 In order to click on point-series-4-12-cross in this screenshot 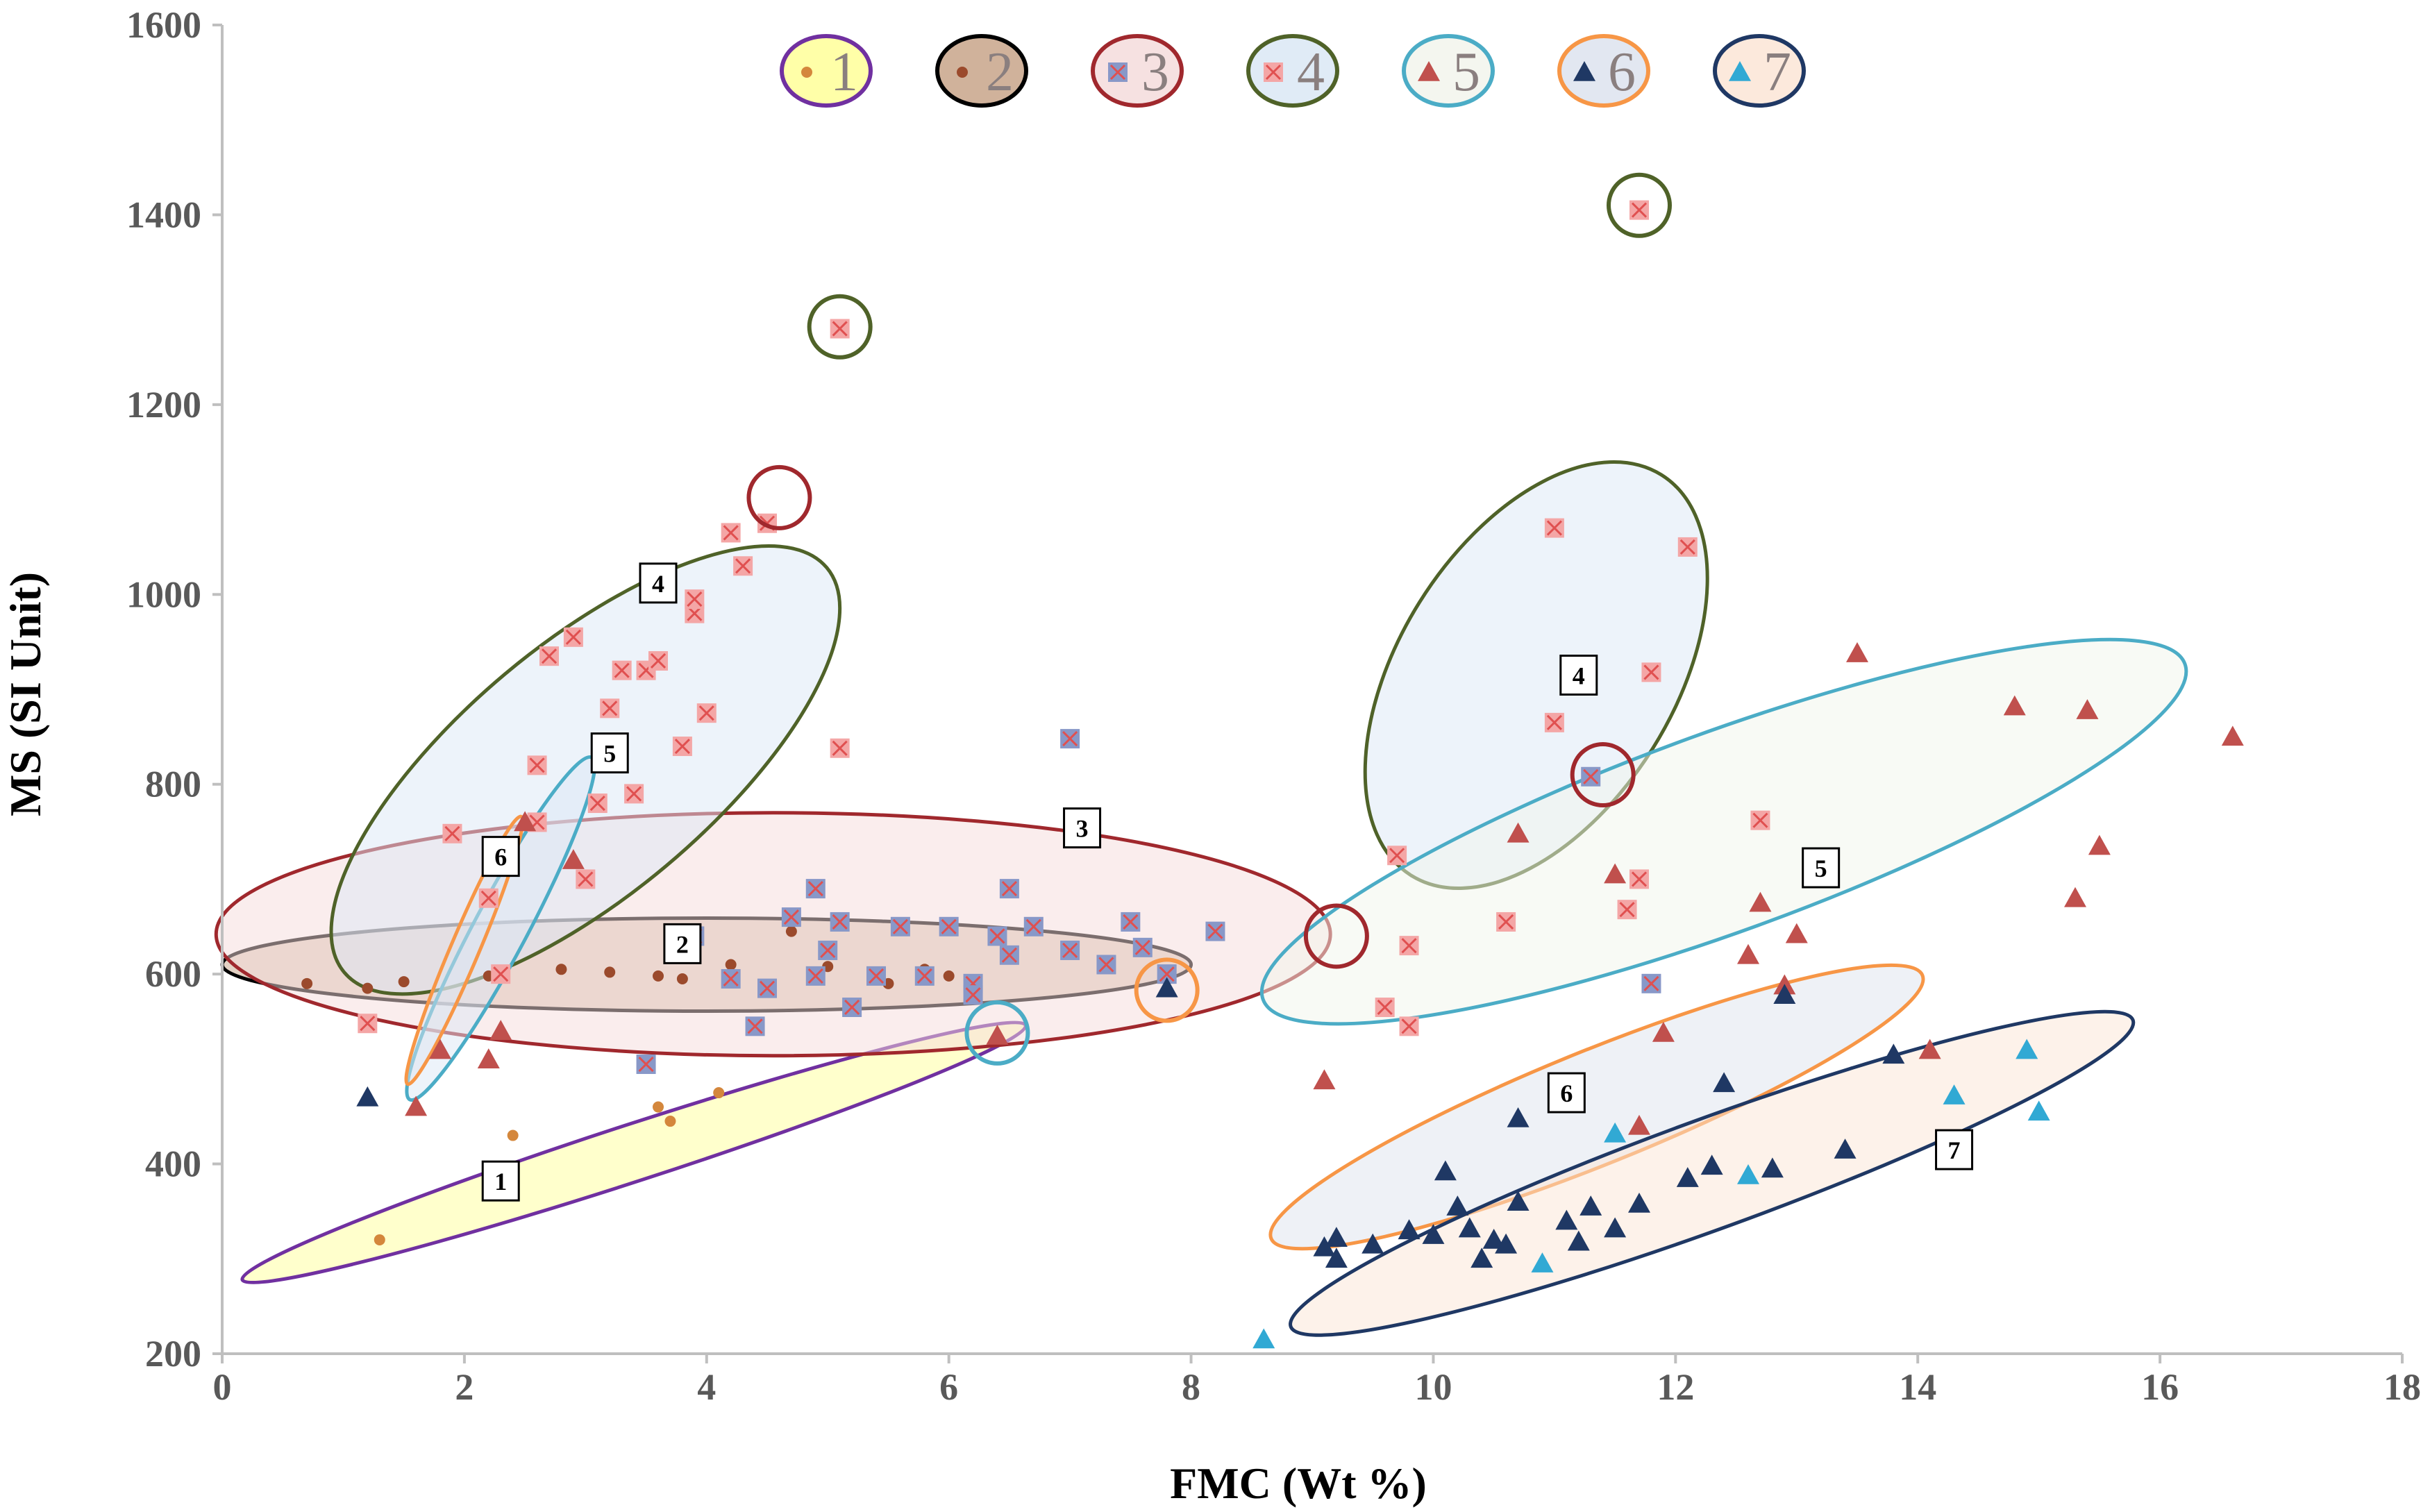, I will do `click(634, 794)`.